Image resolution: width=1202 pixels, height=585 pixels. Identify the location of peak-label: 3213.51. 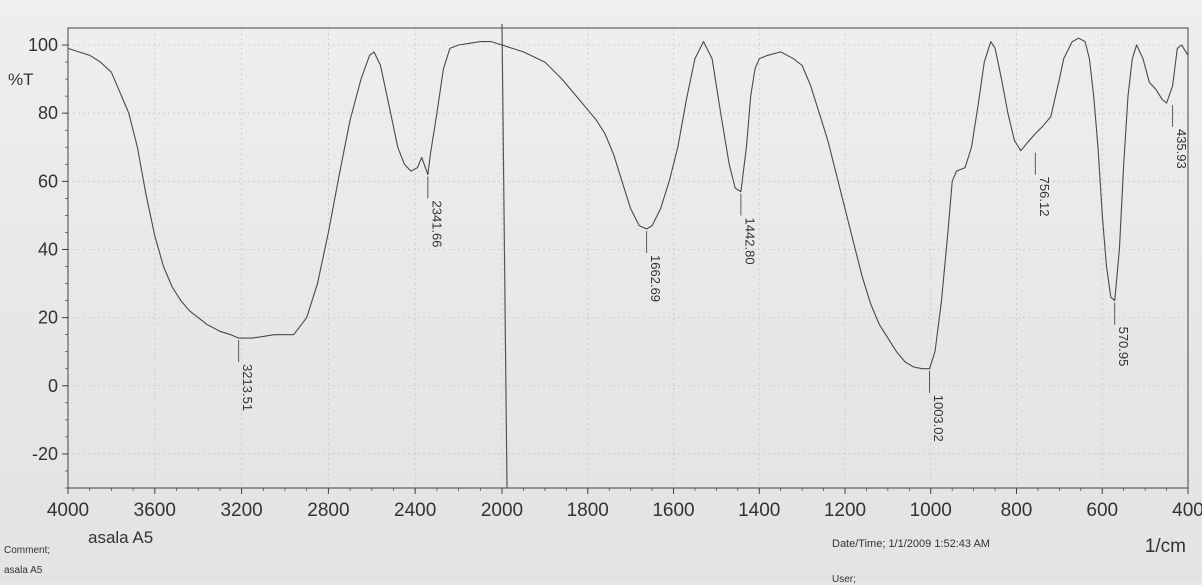
(247, 387).